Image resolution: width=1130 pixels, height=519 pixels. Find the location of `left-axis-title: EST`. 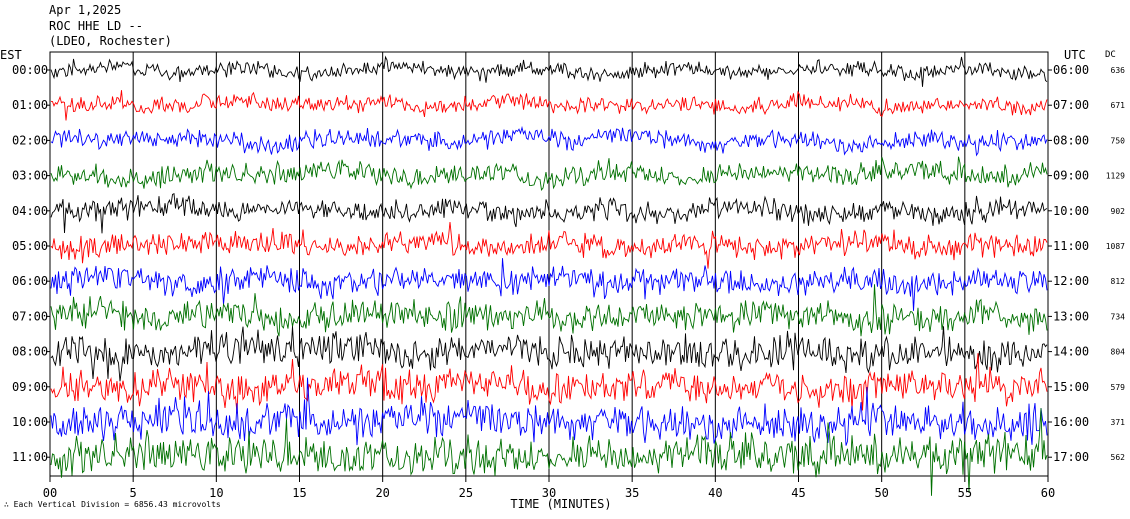

left-axis-title: EST is located at coordinates (11, 55).